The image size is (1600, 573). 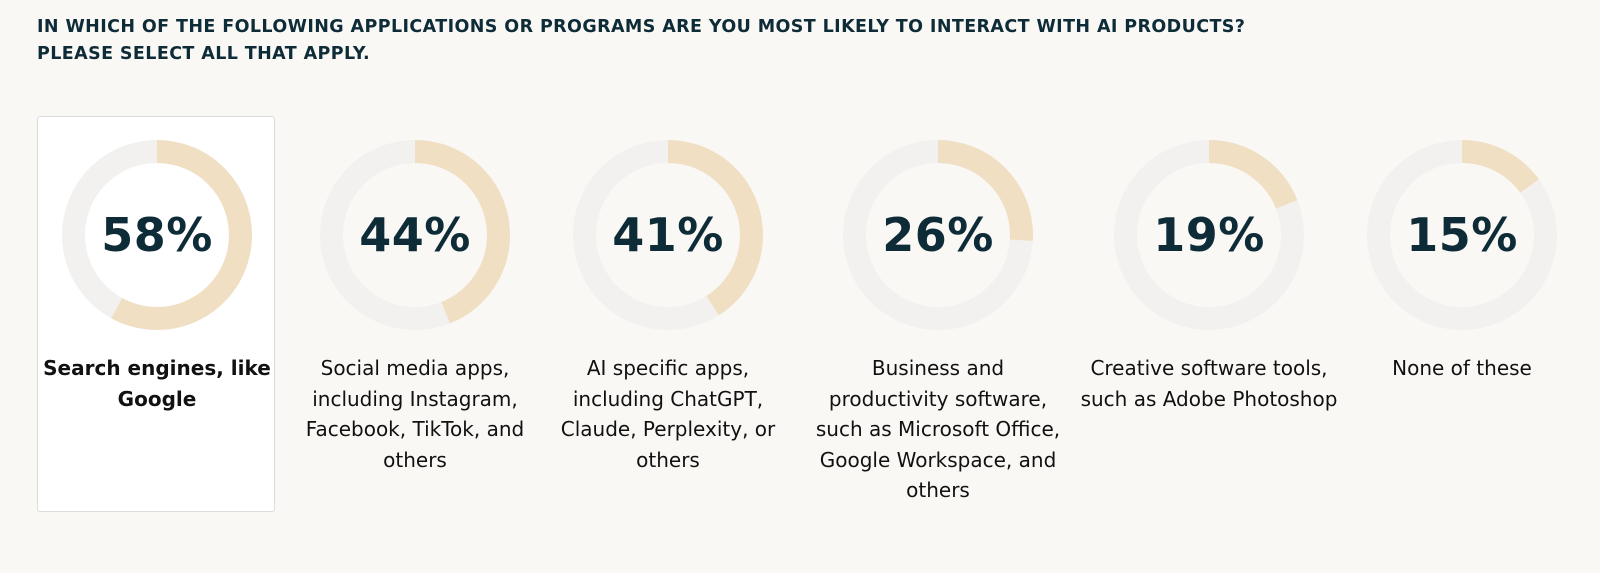 I want to click on percentage-value: 26%, so click(x=938, y=235).